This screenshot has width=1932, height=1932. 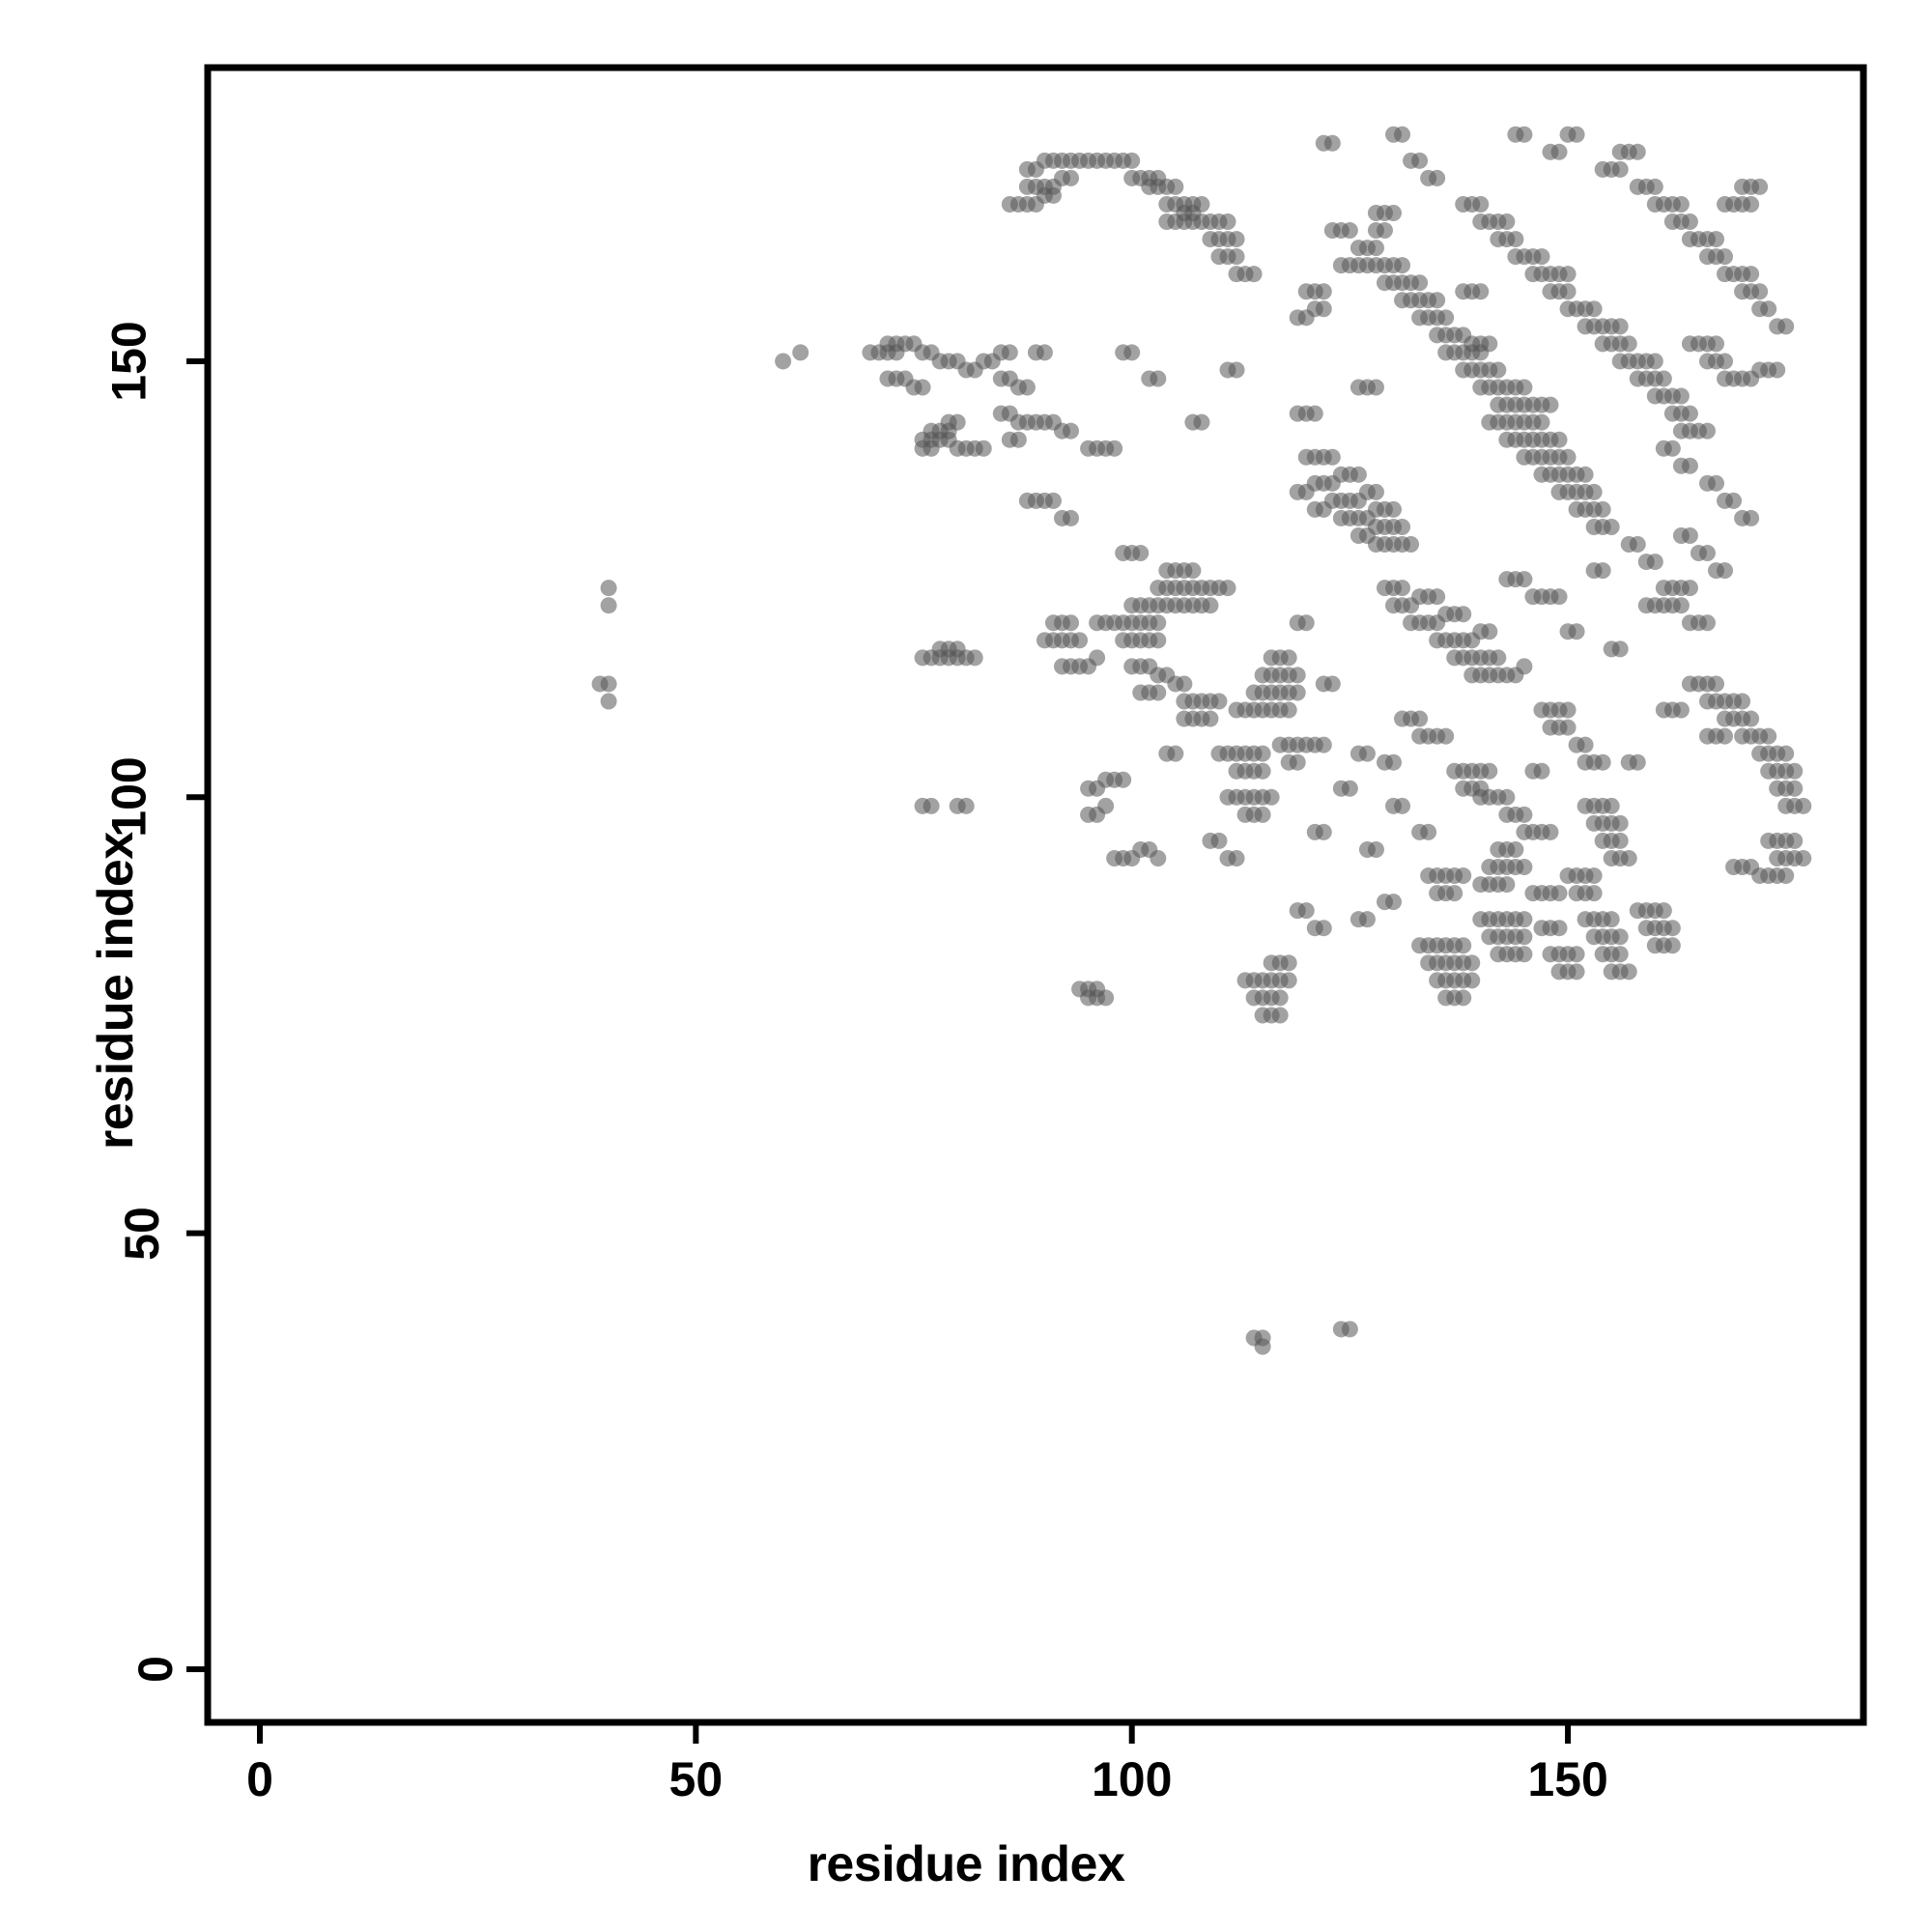 What do you see at coordinates (129, 797) in the screenshot?
I see `y-tick-label: 100` at bounding box center [129, 797].